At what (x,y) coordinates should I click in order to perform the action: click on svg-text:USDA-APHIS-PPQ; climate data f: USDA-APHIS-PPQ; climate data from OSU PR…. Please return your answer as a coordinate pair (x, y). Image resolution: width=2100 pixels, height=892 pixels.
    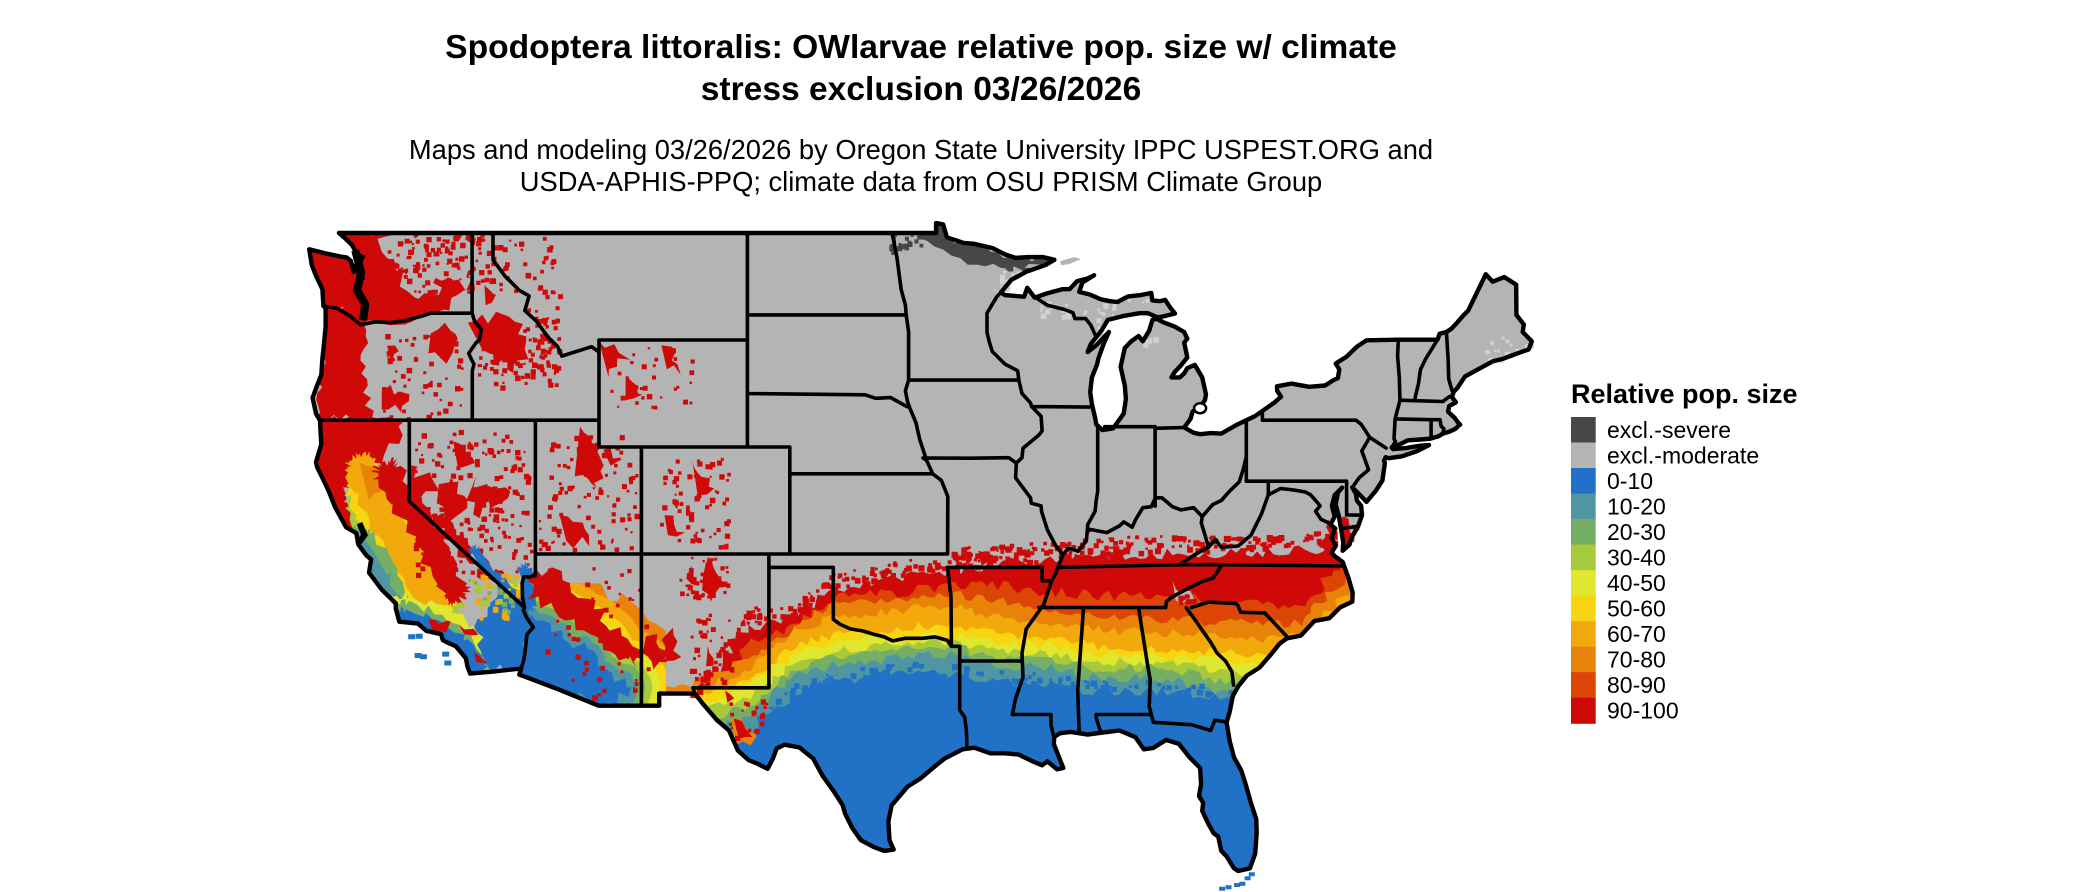
    Looking at the image, I should click on (921, 181).